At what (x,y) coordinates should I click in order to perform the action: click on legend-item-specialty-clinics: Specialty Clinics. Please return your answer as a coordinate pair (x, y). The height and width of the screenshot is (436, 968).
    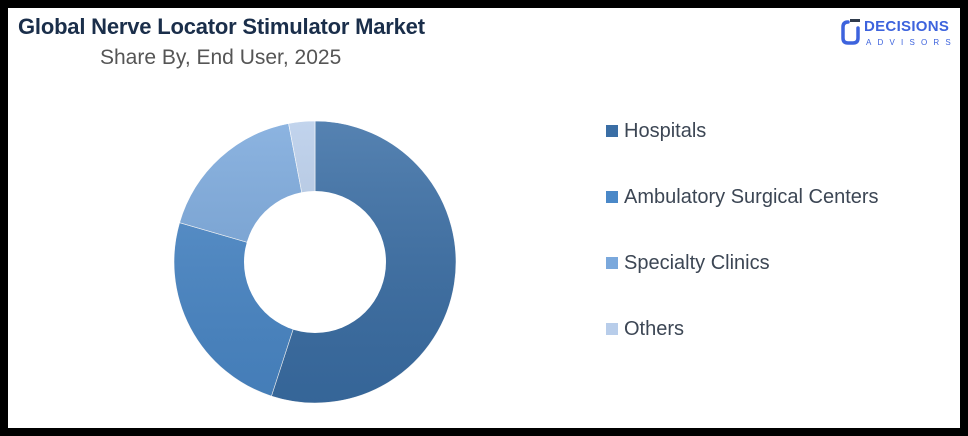
    Looking at the image, I should click on (688, 263).